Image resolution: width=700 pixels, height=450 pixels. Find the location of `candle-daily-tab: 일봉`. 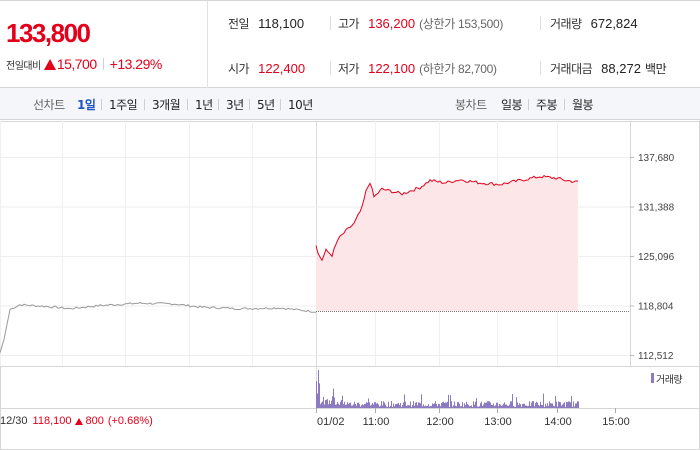

candle-daily-tab: 일봉 is located at coordinates (512, 104).